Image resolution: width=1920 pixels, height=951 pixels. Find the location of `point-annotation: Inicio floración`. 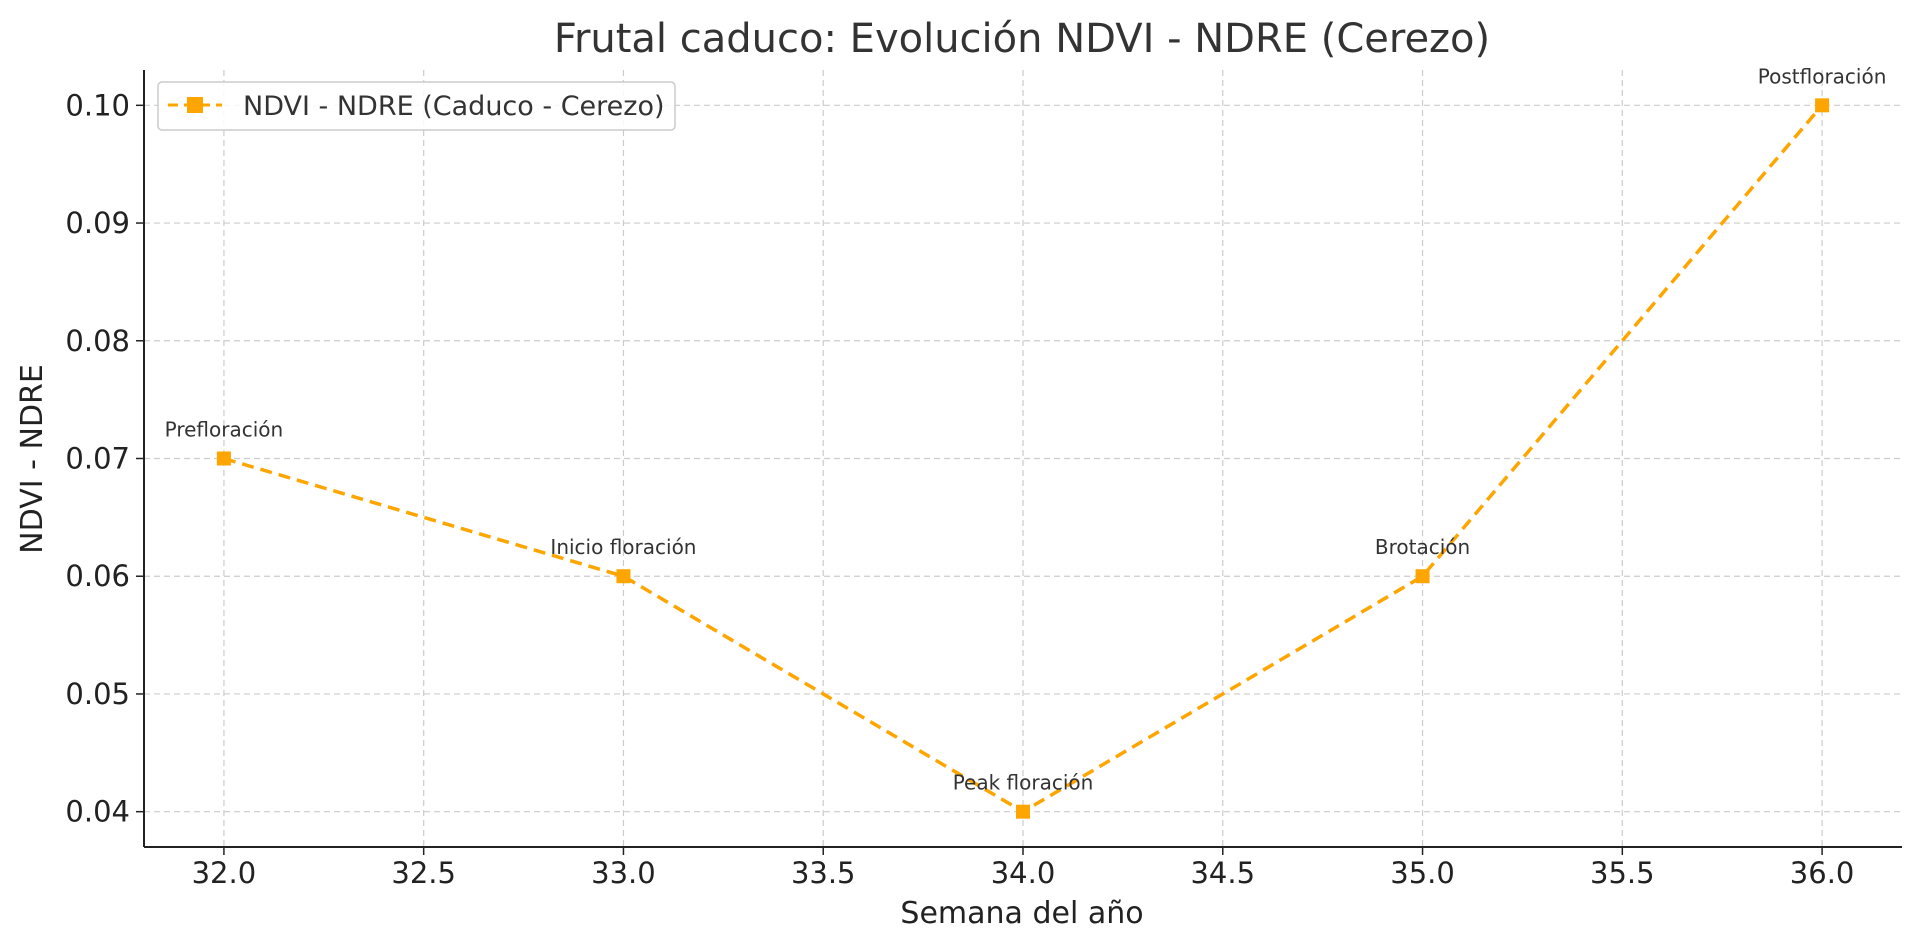

point-annotation: Inicio floración is located at coordinates (623, 547).